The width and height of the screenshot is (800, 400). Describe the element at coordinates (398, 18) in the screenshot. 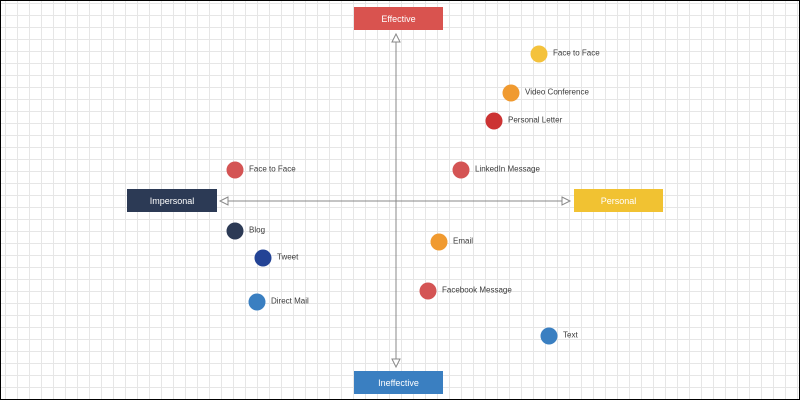

I see `axis-label-top: Effective` at that location.